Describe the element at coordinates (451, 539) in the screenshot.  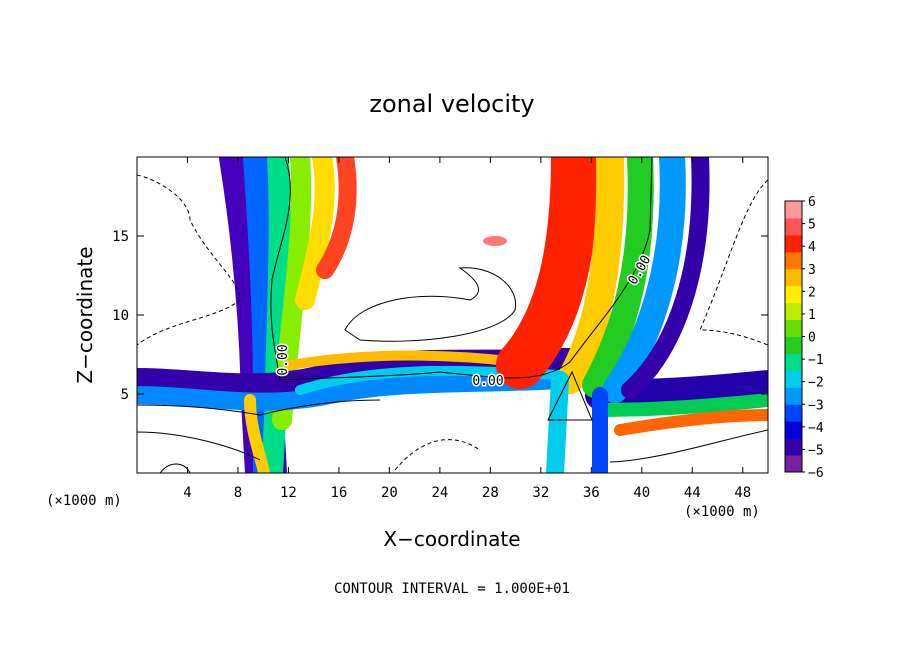
I see `x-axis-label: X−coordinate` at that location.